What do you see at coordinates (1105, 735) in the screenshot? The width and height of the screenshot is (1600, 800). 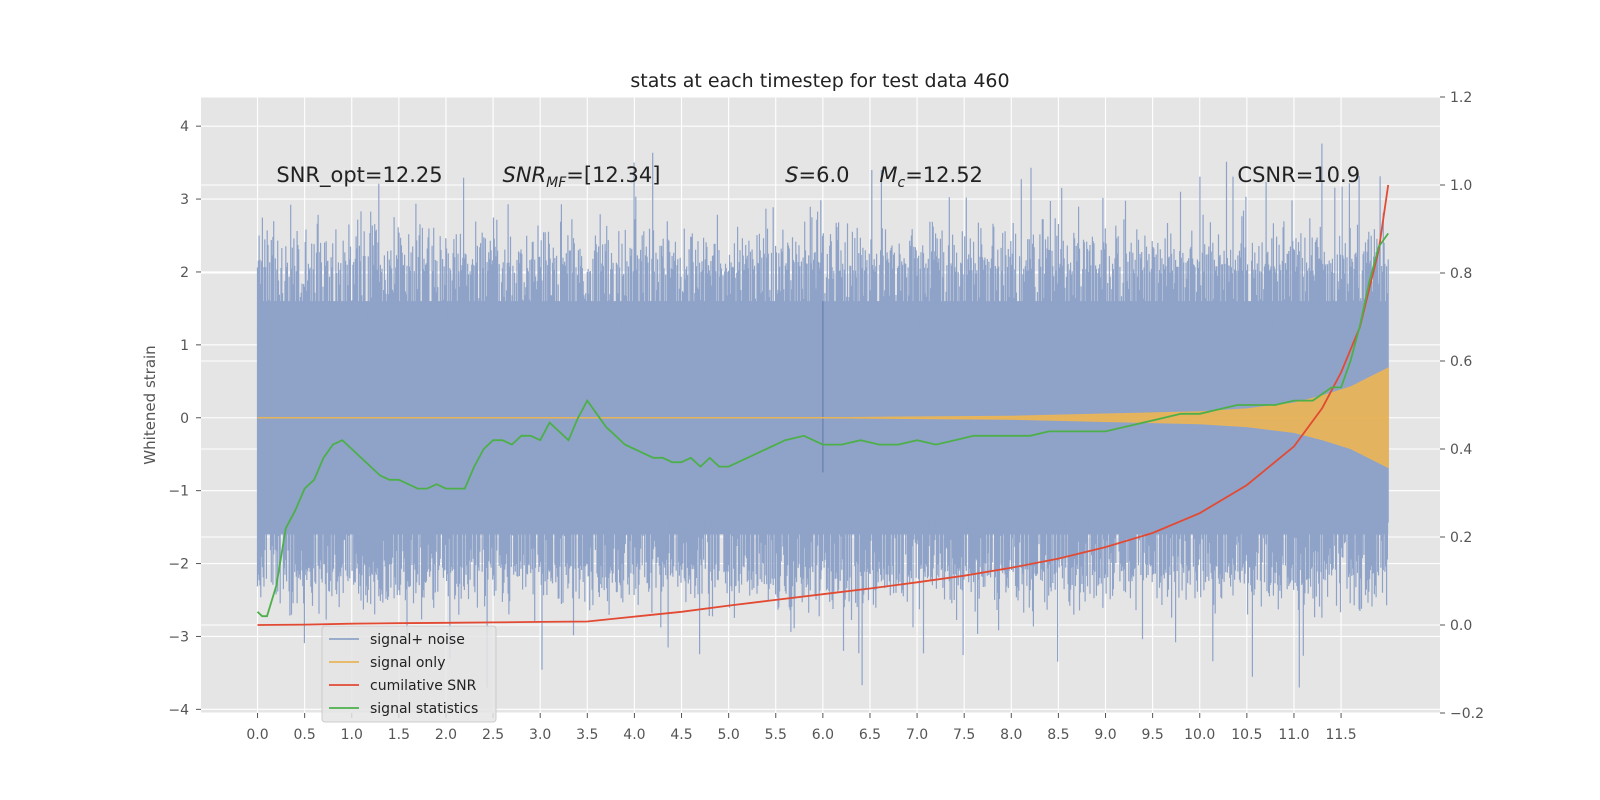 I see `x-tick-label: 9.0` at bounding box center [1105, 735].